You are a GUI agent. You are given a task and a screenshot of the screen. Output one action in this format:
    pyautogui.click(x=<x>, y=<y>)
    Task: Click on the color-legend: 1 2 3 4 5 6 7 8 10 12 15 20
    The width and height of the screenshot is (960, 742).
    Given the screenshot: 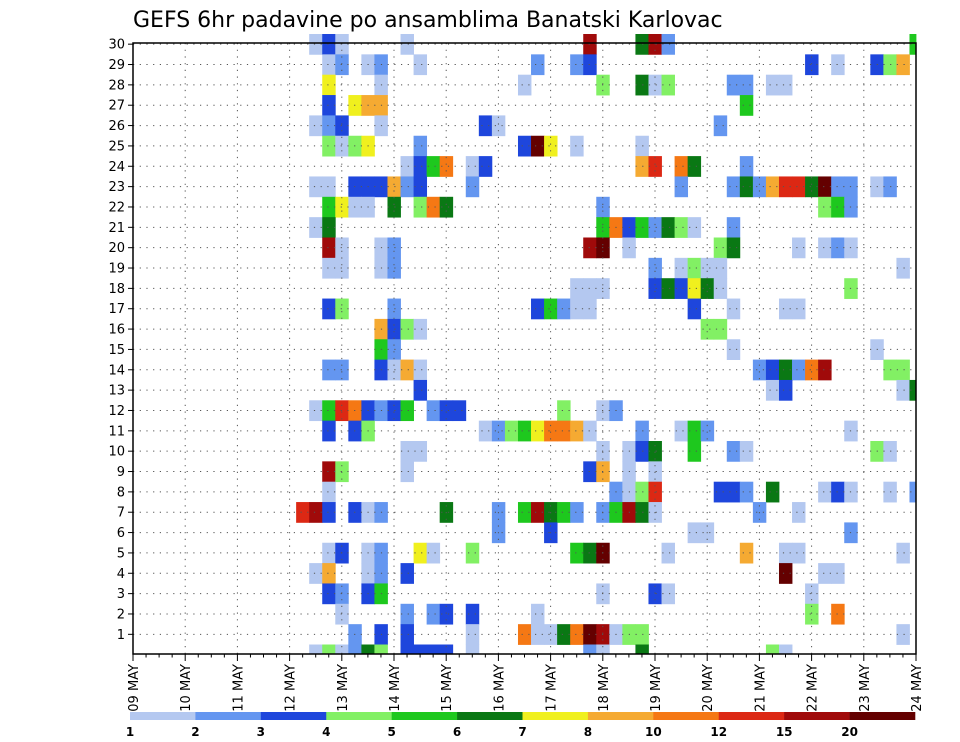 What is the action you would take?
    pyautogui.click(x=521, y=725)
    